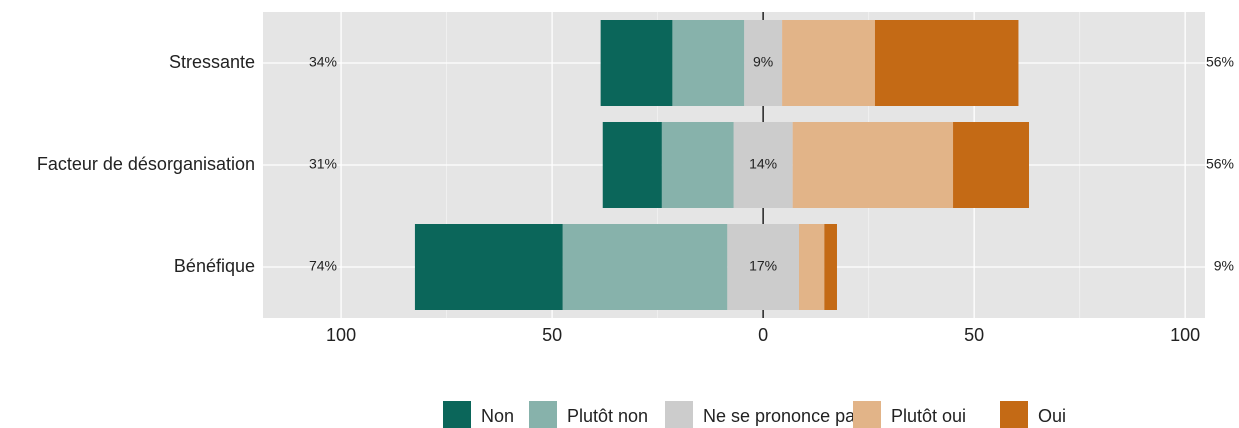 Image resolution: width=1239 pixels, height=428 pixels. Describe the element at coordinates (783, 416) in the screenshot. I see `legend-label: Ne se prononce pas` at that location.